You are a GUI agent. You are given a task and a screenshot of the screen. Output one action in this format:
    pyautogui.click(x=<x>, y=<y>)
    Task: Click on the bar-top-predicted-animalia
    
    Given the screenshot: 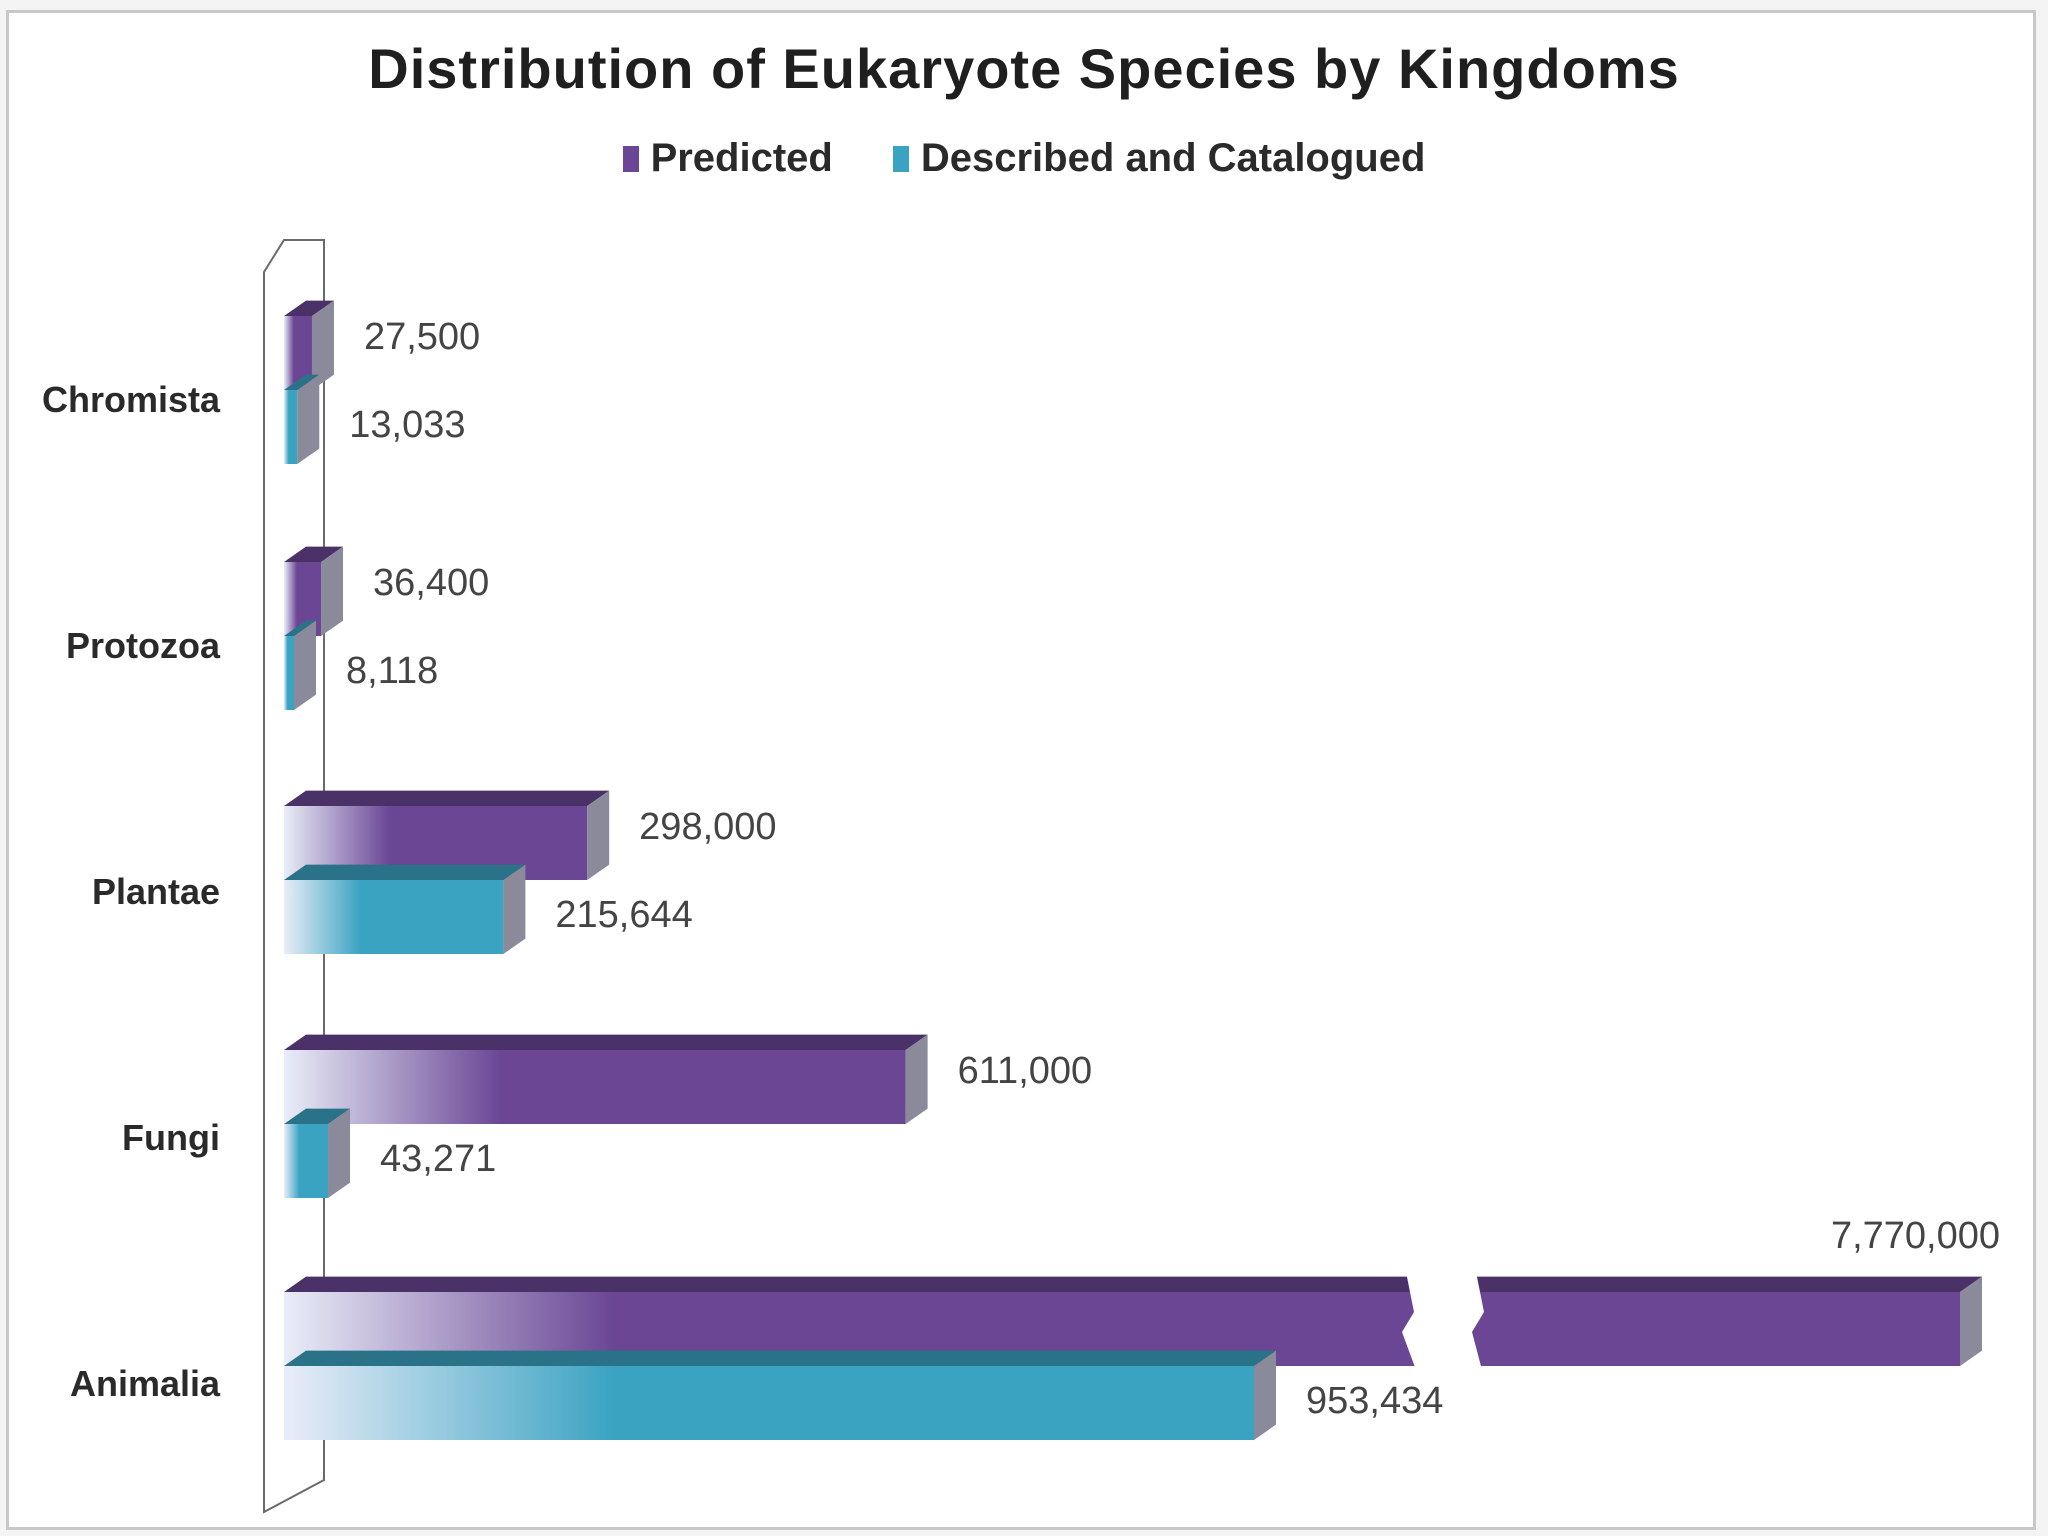 What is the action you would take?
    pyautogui.click(x=1133, y=1284)
    